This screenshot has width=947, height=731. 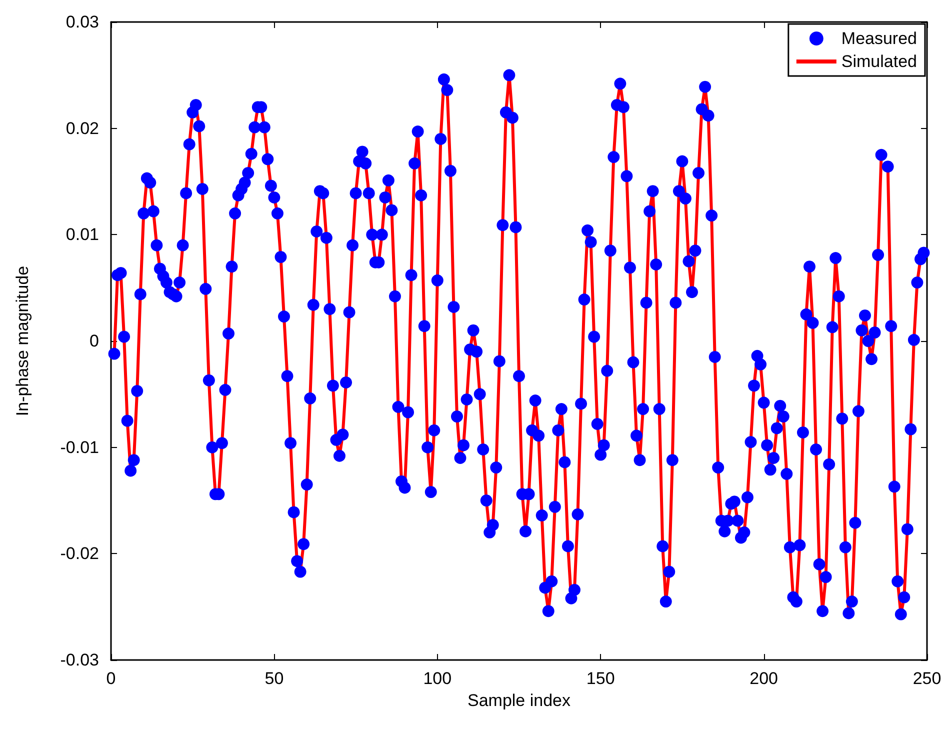 What do you see at coordinates (879, 61) in the screenshot?
I see `legend-label: Simulated` at bounding box center [879, 61].